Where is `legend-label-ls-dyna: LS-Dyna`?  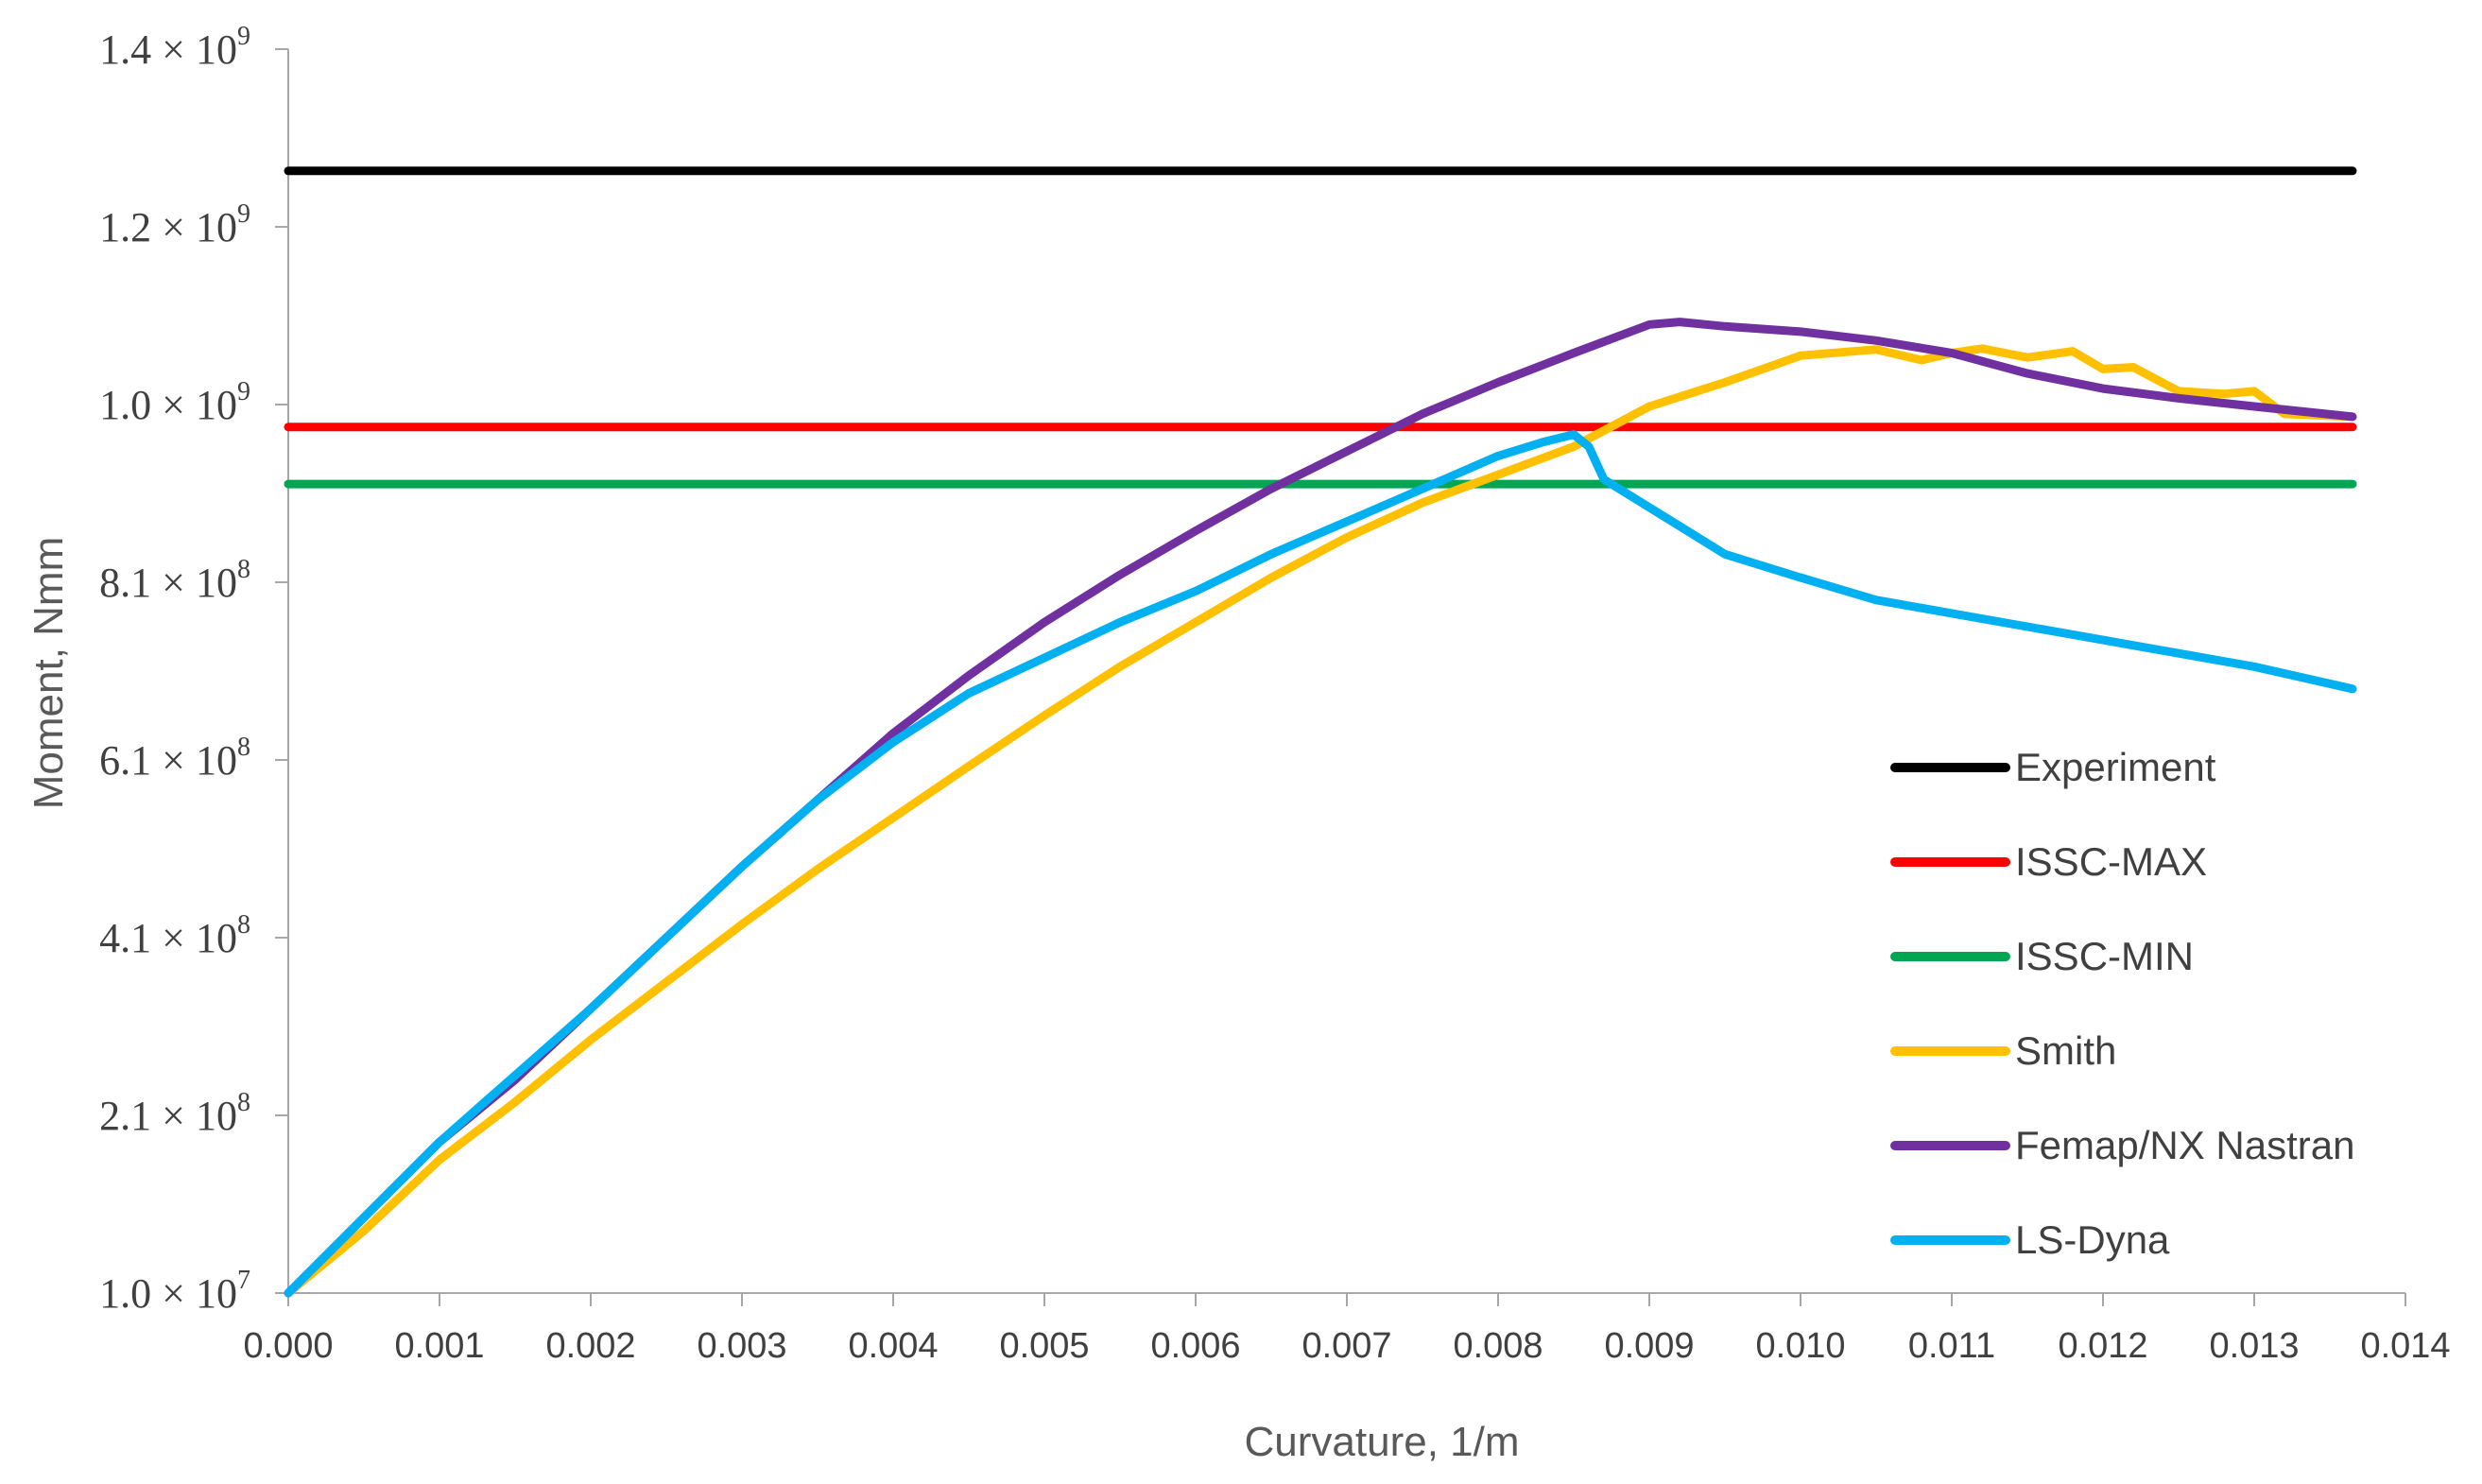 legend-label-ls-dyna: LS-Dyna is located at coordinates (2092, 1240).